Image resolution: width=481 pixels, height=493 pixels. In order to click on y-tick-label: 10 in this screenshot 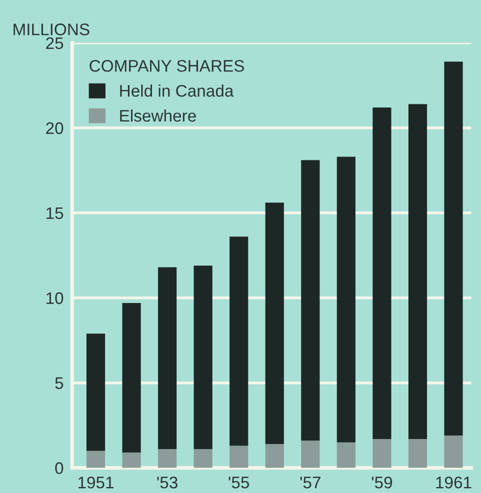, I will do `click(55, 298)`.